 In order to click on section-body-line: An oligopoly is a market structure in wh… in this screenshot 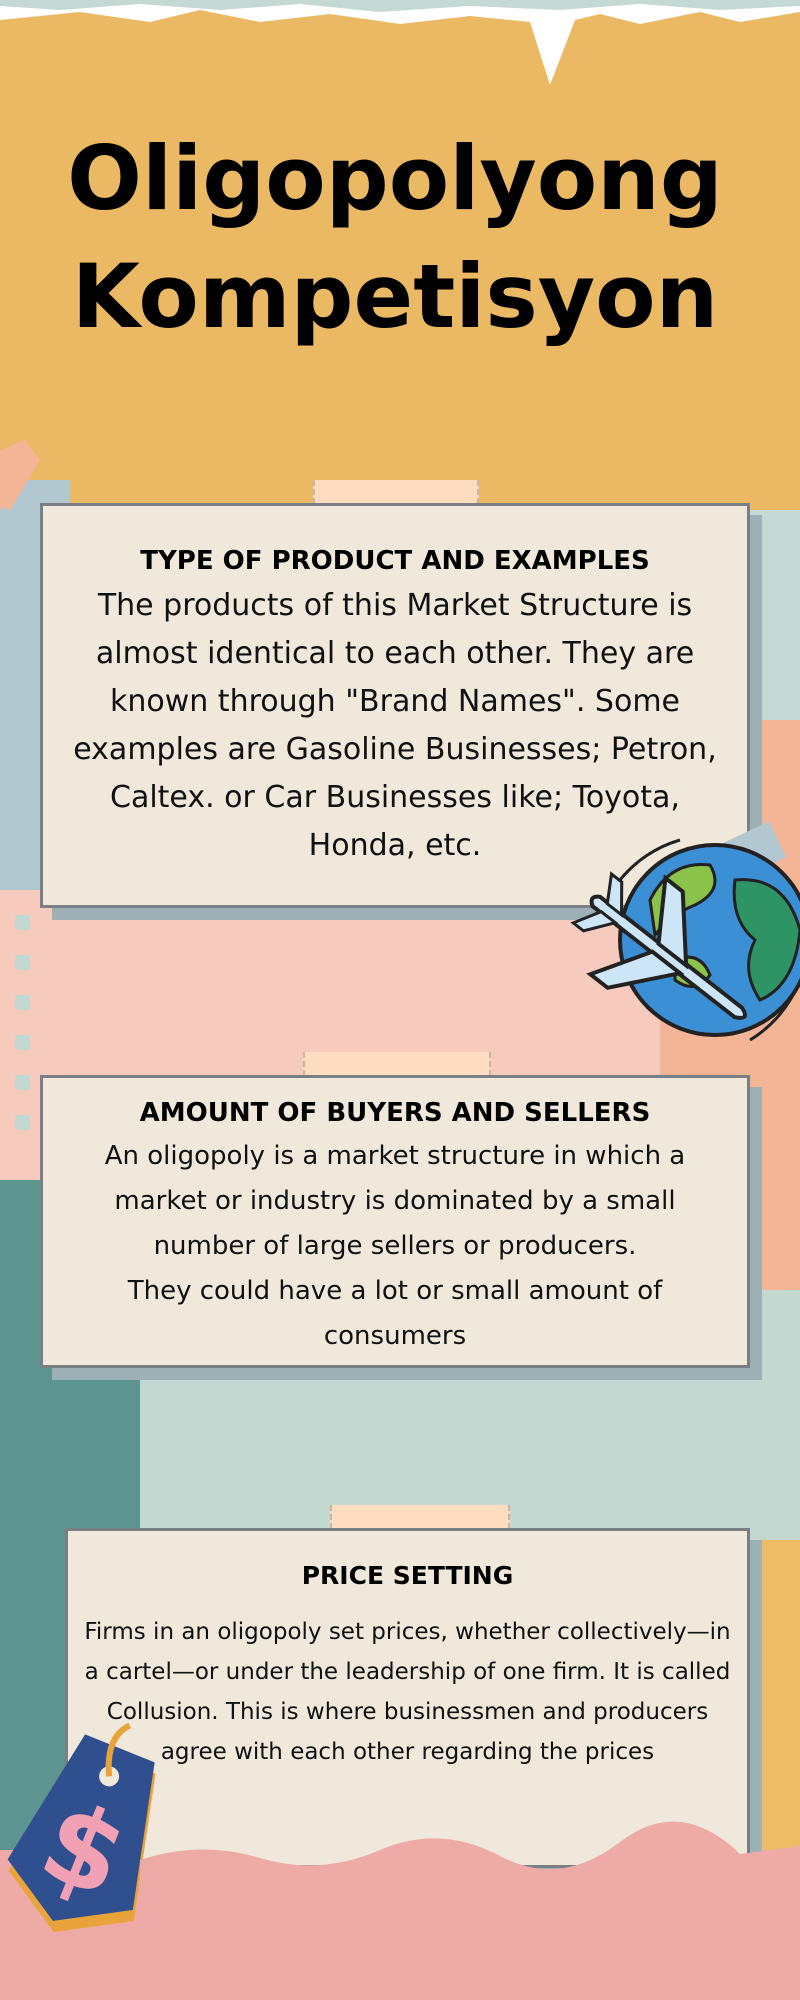, I will do `click(395, 1201)`.